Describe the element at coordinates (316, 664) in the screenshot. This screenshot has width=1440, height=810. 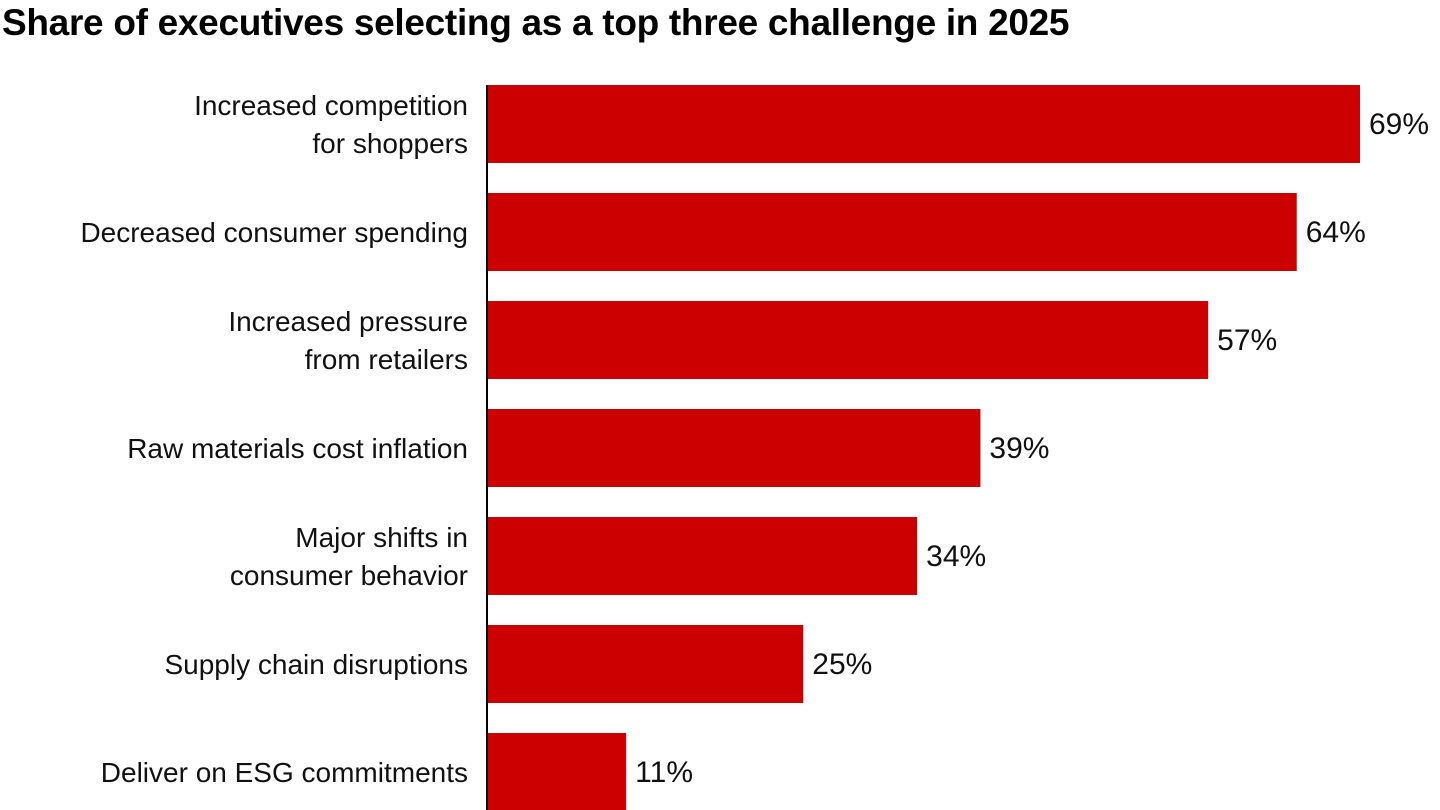
I see `category-label-6: Supply chain disruptions` at that location.